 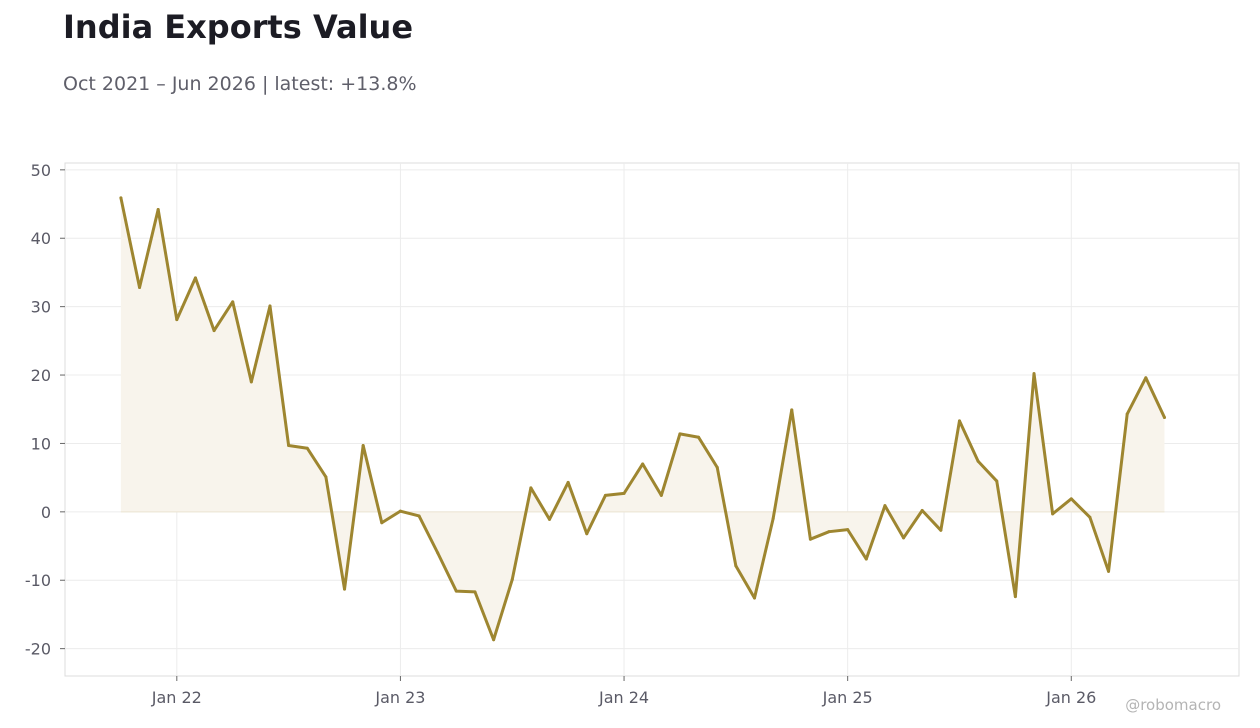 What do you see at coordinates (240, 84) in the screenshot?
I see `chart-subtitle: Oct 2021 – Jun 2026 | latest: +13.8%` at bounding box center [240, 84].